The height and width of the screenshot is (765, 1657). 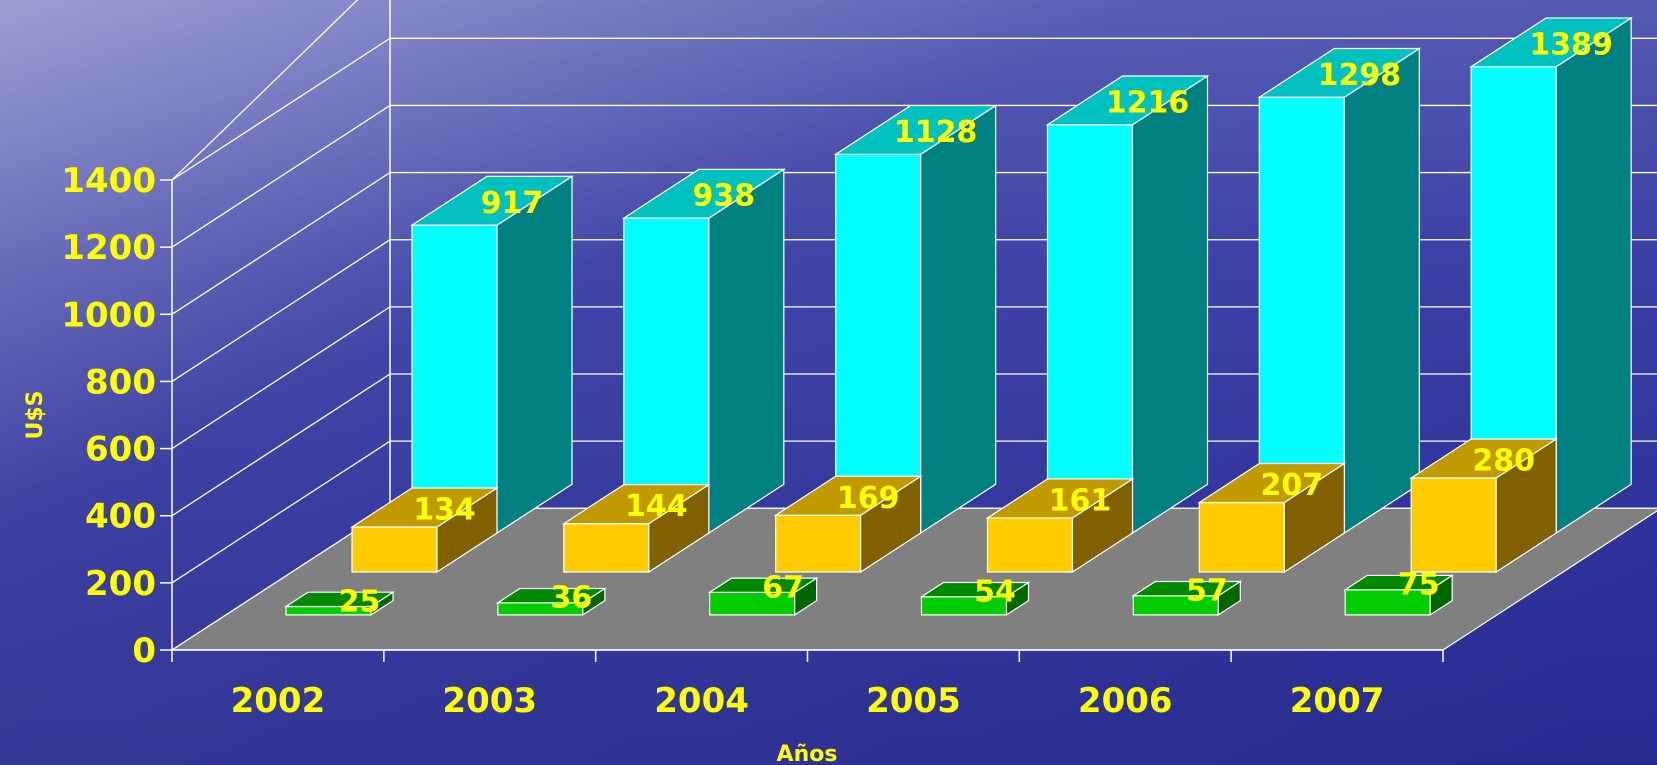 I want to click on y-tick-label: 800, so click(x=120, y=382).